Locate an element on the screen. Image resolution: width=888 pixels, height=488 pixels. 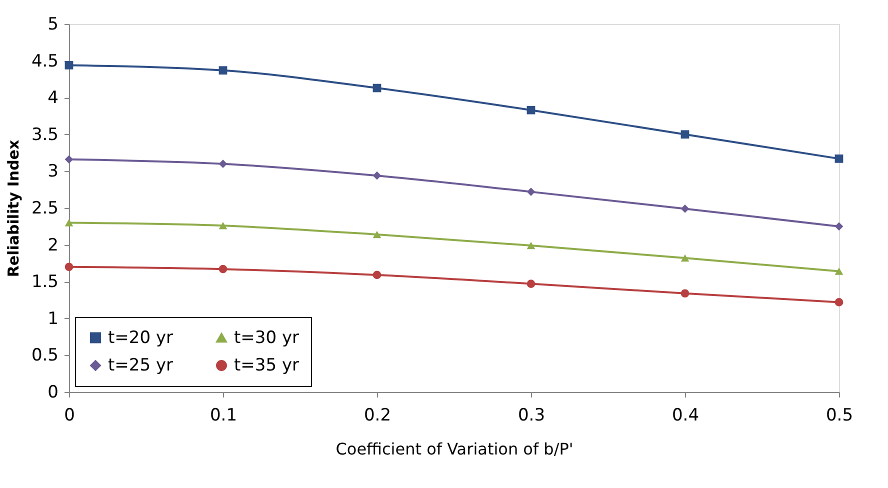
y-tick-label: 2.5 is located at coordinates (44, 208).